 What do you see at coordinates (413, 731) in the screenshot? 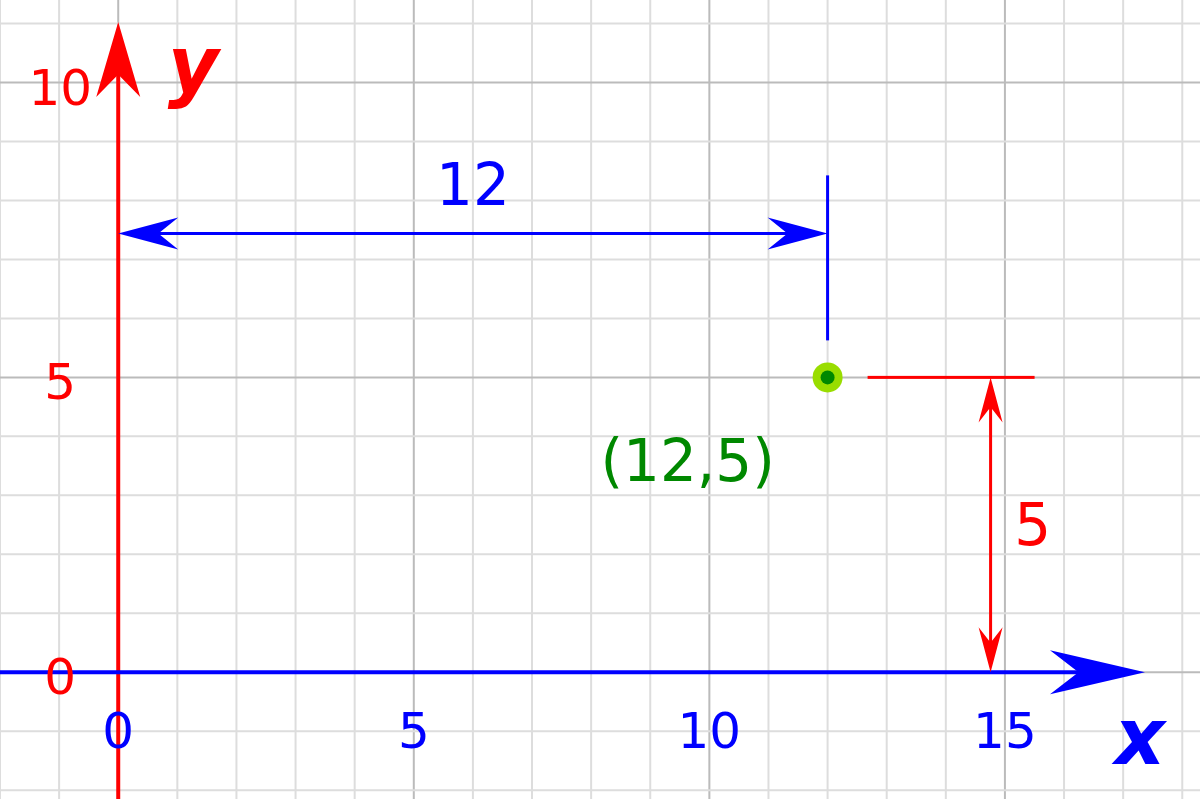
I see `x-tick-label: 5` at bounding box center [413, 731].